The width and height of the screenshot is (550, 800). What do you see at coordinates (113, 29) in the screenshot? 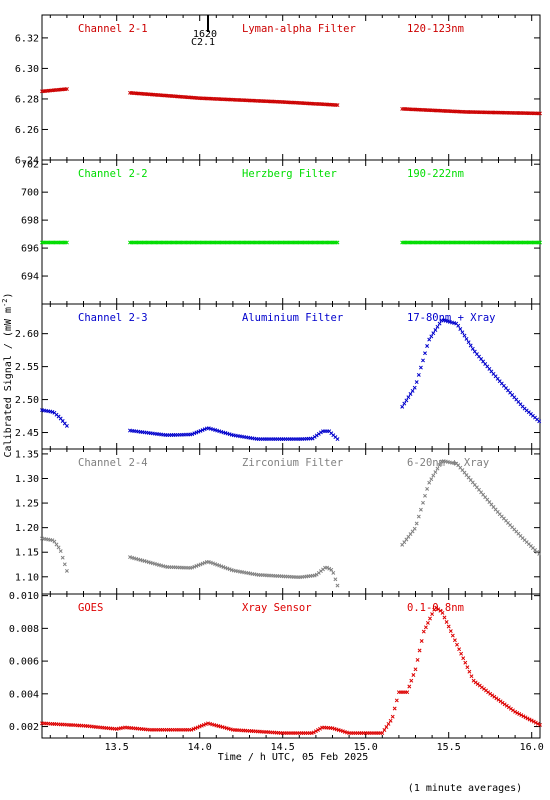
I see `panel-channel-label: Channel 2-1` at bounding box center [113, 29].